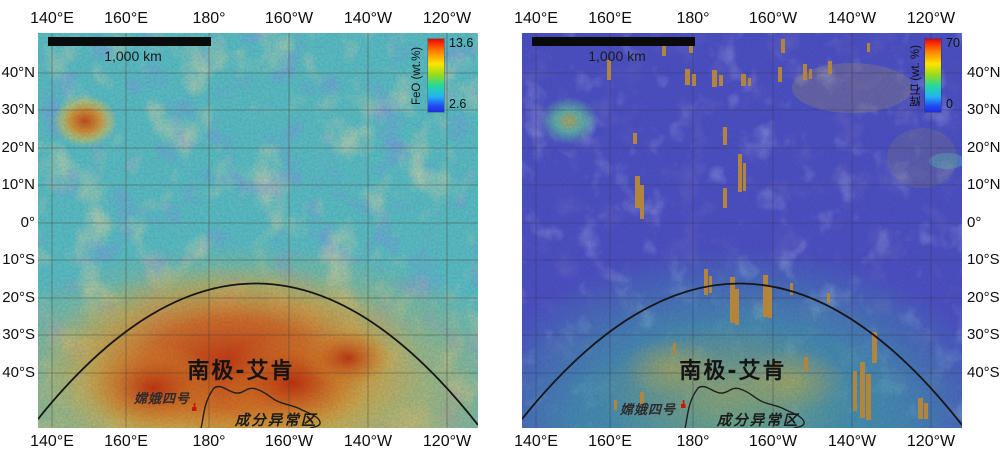 The height and width of the screenshot is (476, 1000). What do you see at coordinates (458, 104) in the screenshot?
I see `feo-colorbar-min: 2.6` at bounding box center [458, 104].